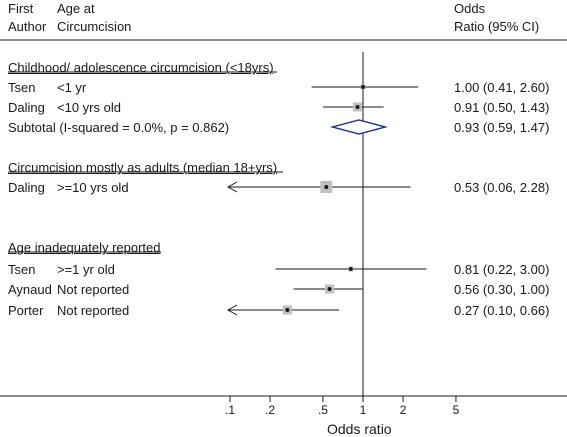 The width and height of the screenshot is (567, 437). I want to click on header-ratio-ci: Ratio (95% CI), so click(497, 26).